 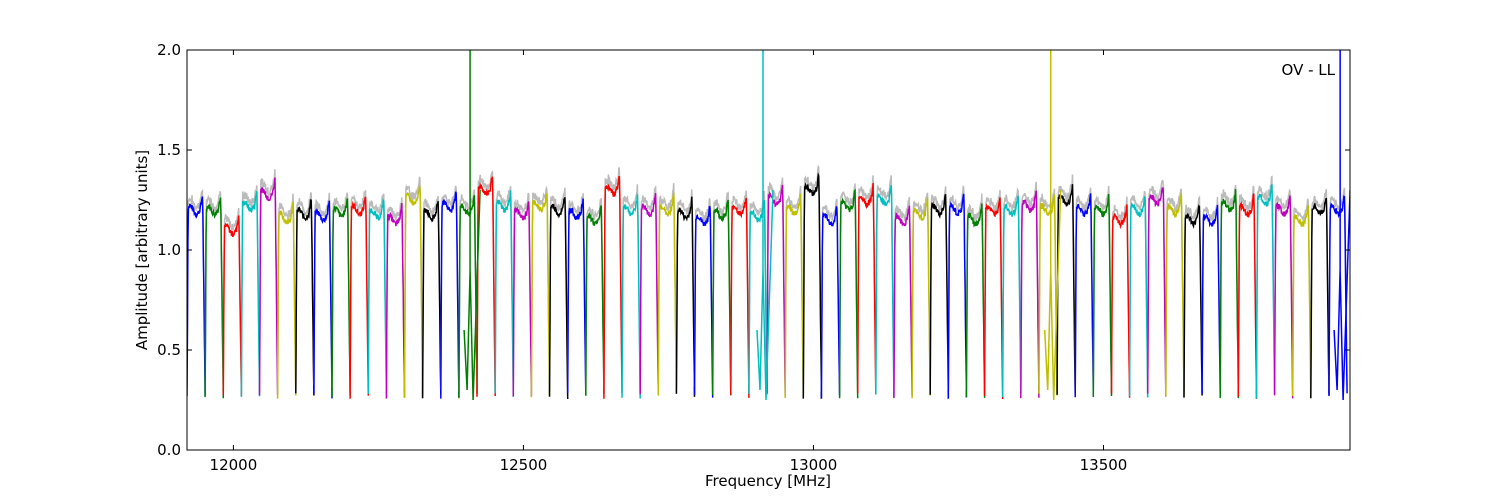 What do you see at coordinates (234, 465) in the screenshot?
I see `x-tick-label: 12000` at bounding box center [234, 465].